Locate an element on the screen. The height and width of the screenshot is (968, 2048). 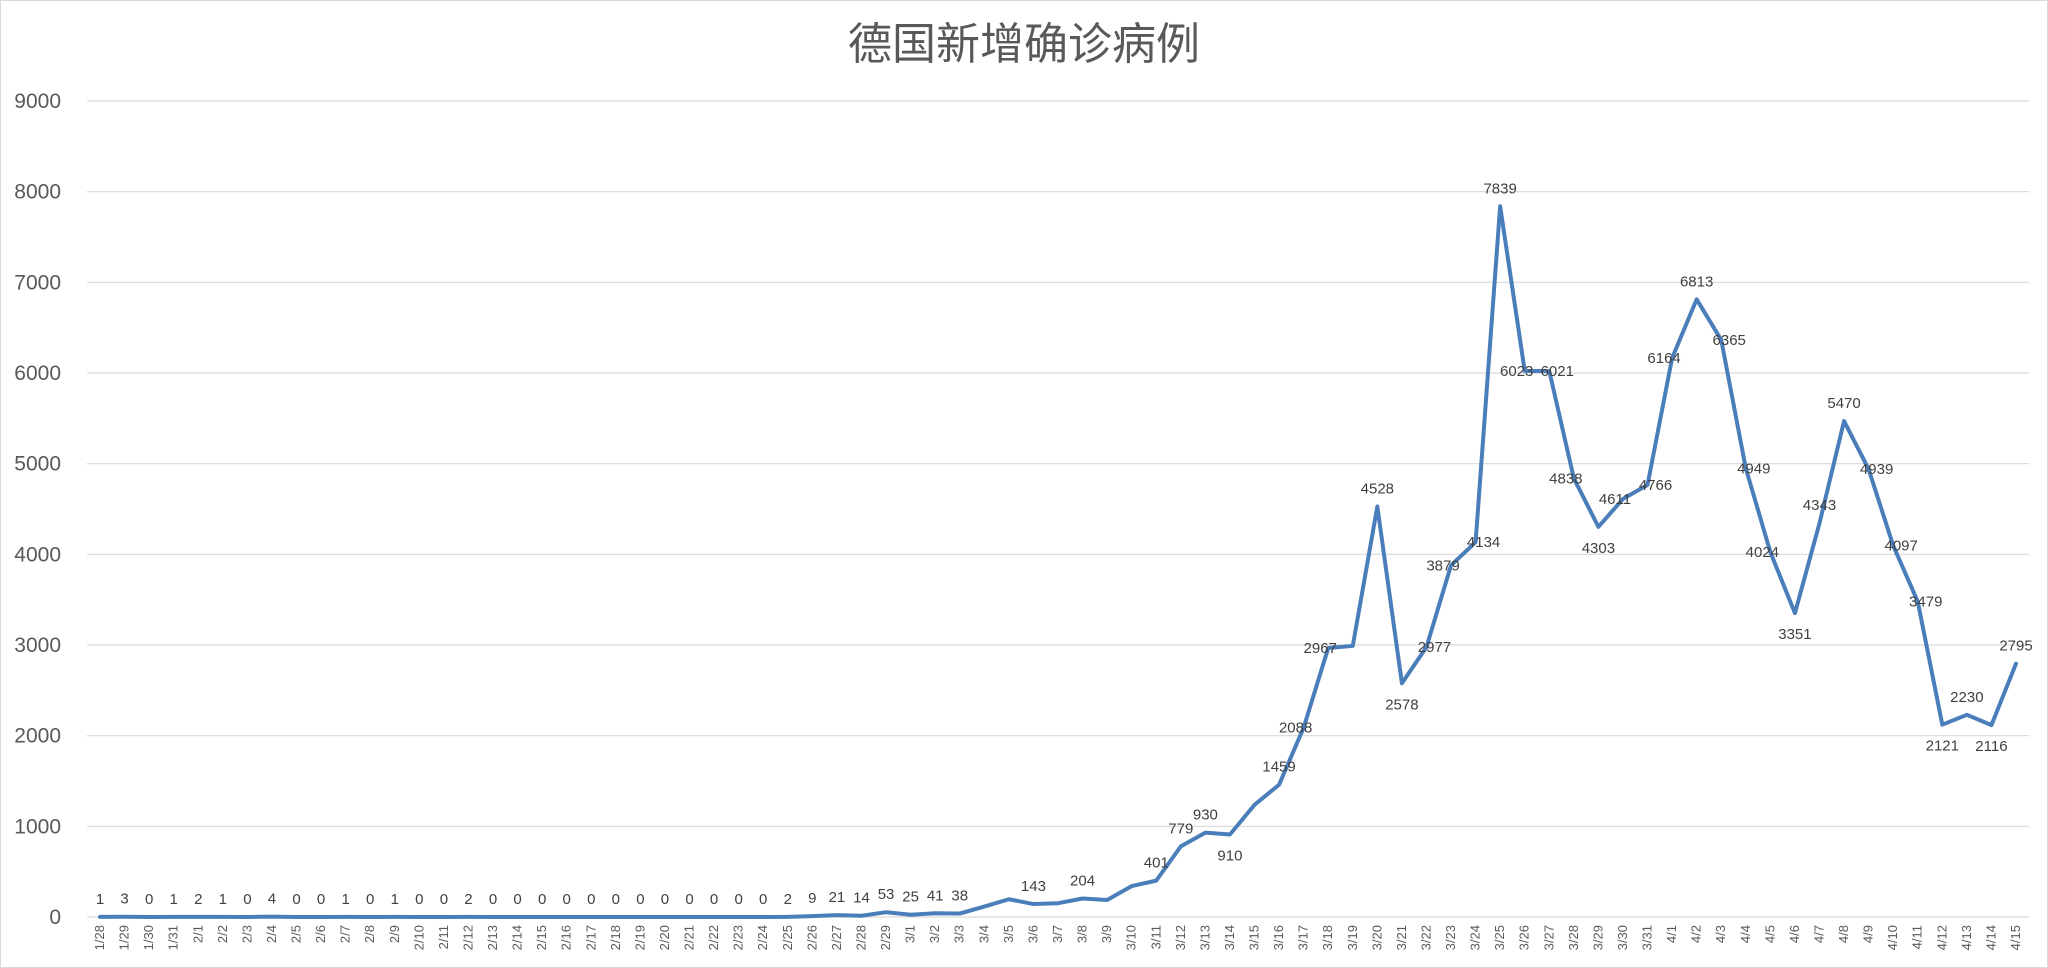
data-label: 1 is located at coordinates (100, 899).